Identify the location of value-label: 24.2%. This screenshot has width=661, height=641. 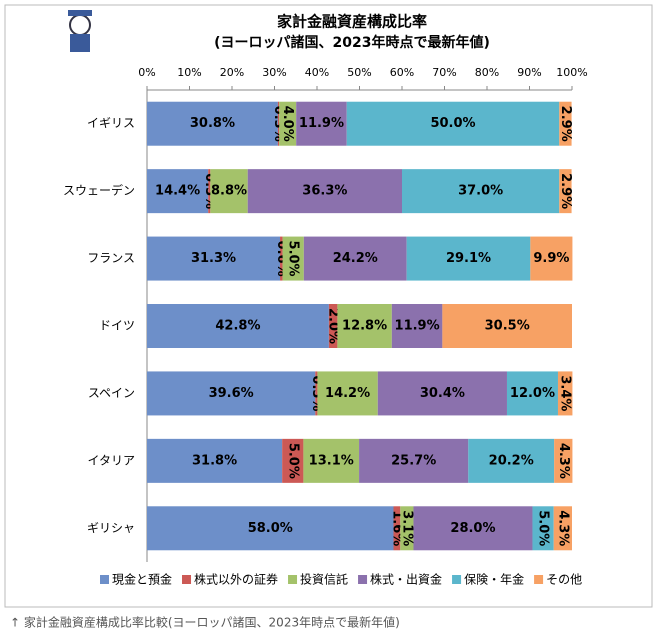
(355, 258).